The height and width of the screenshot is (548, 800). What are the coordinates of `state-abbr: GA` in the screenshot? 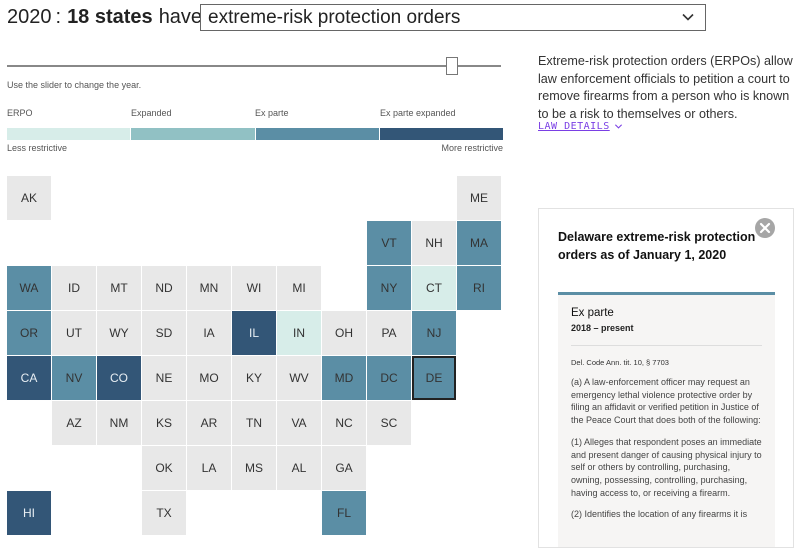 It's located at (344, 468).